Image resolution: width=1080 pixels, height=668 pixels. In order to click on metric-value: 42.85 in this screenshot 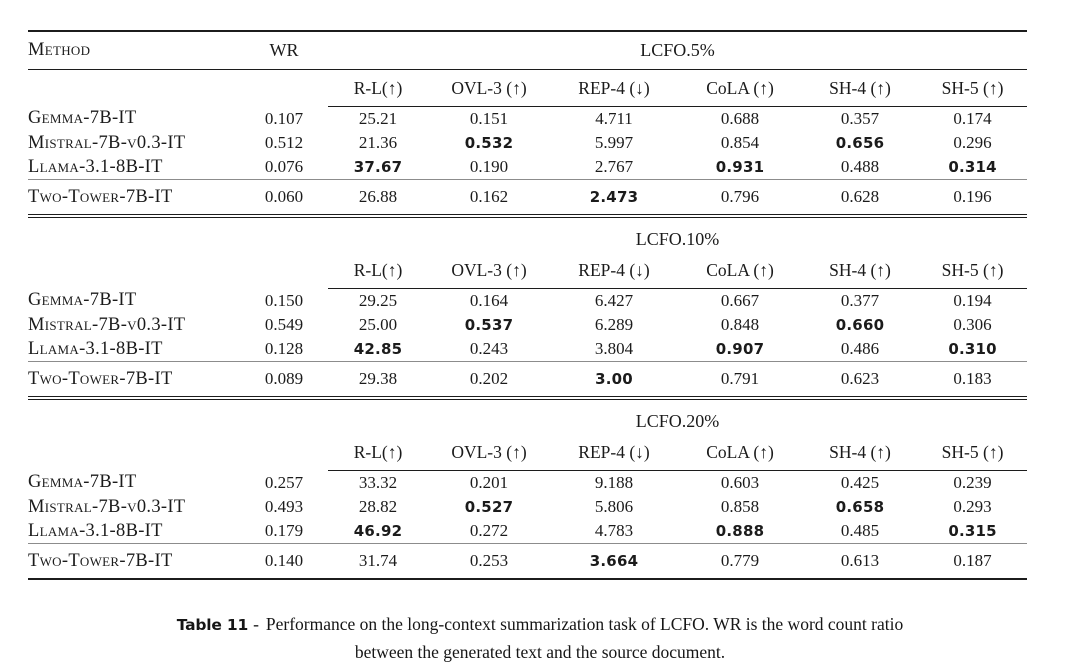, I will do `click(378, 349)`.